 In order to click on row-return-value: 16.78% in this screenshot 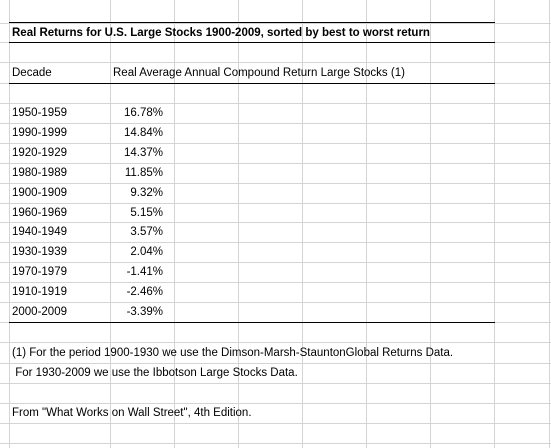, I will do `click(143, 113)`.